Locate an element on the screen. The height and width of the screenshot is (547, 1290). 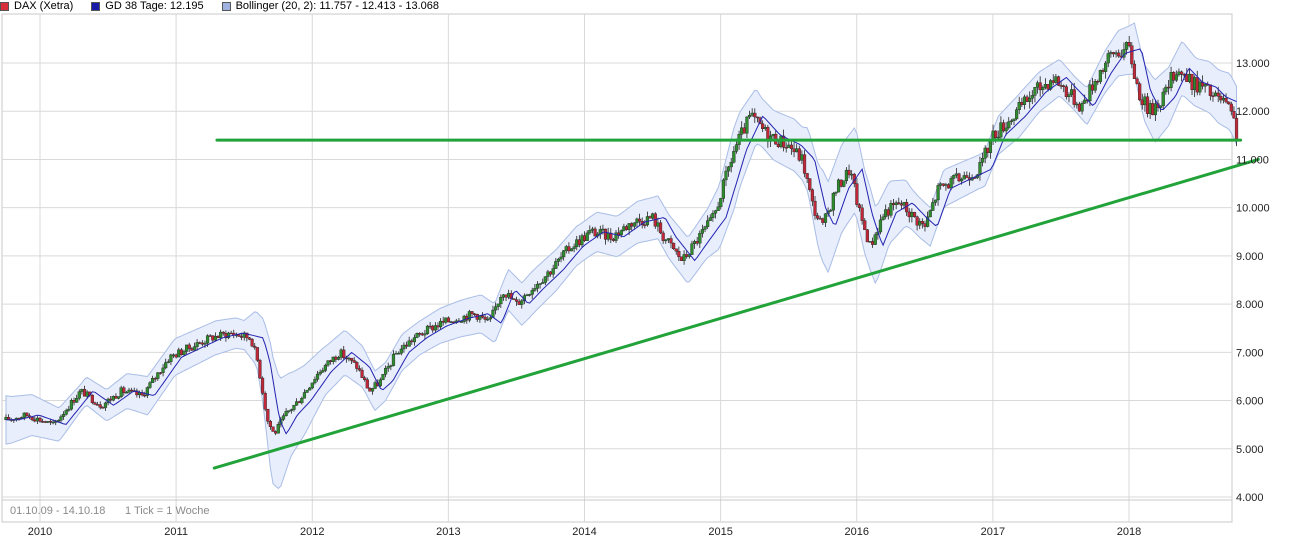
legend-label-dax: DAX (Xetra) is located at coordinates (44, 6).